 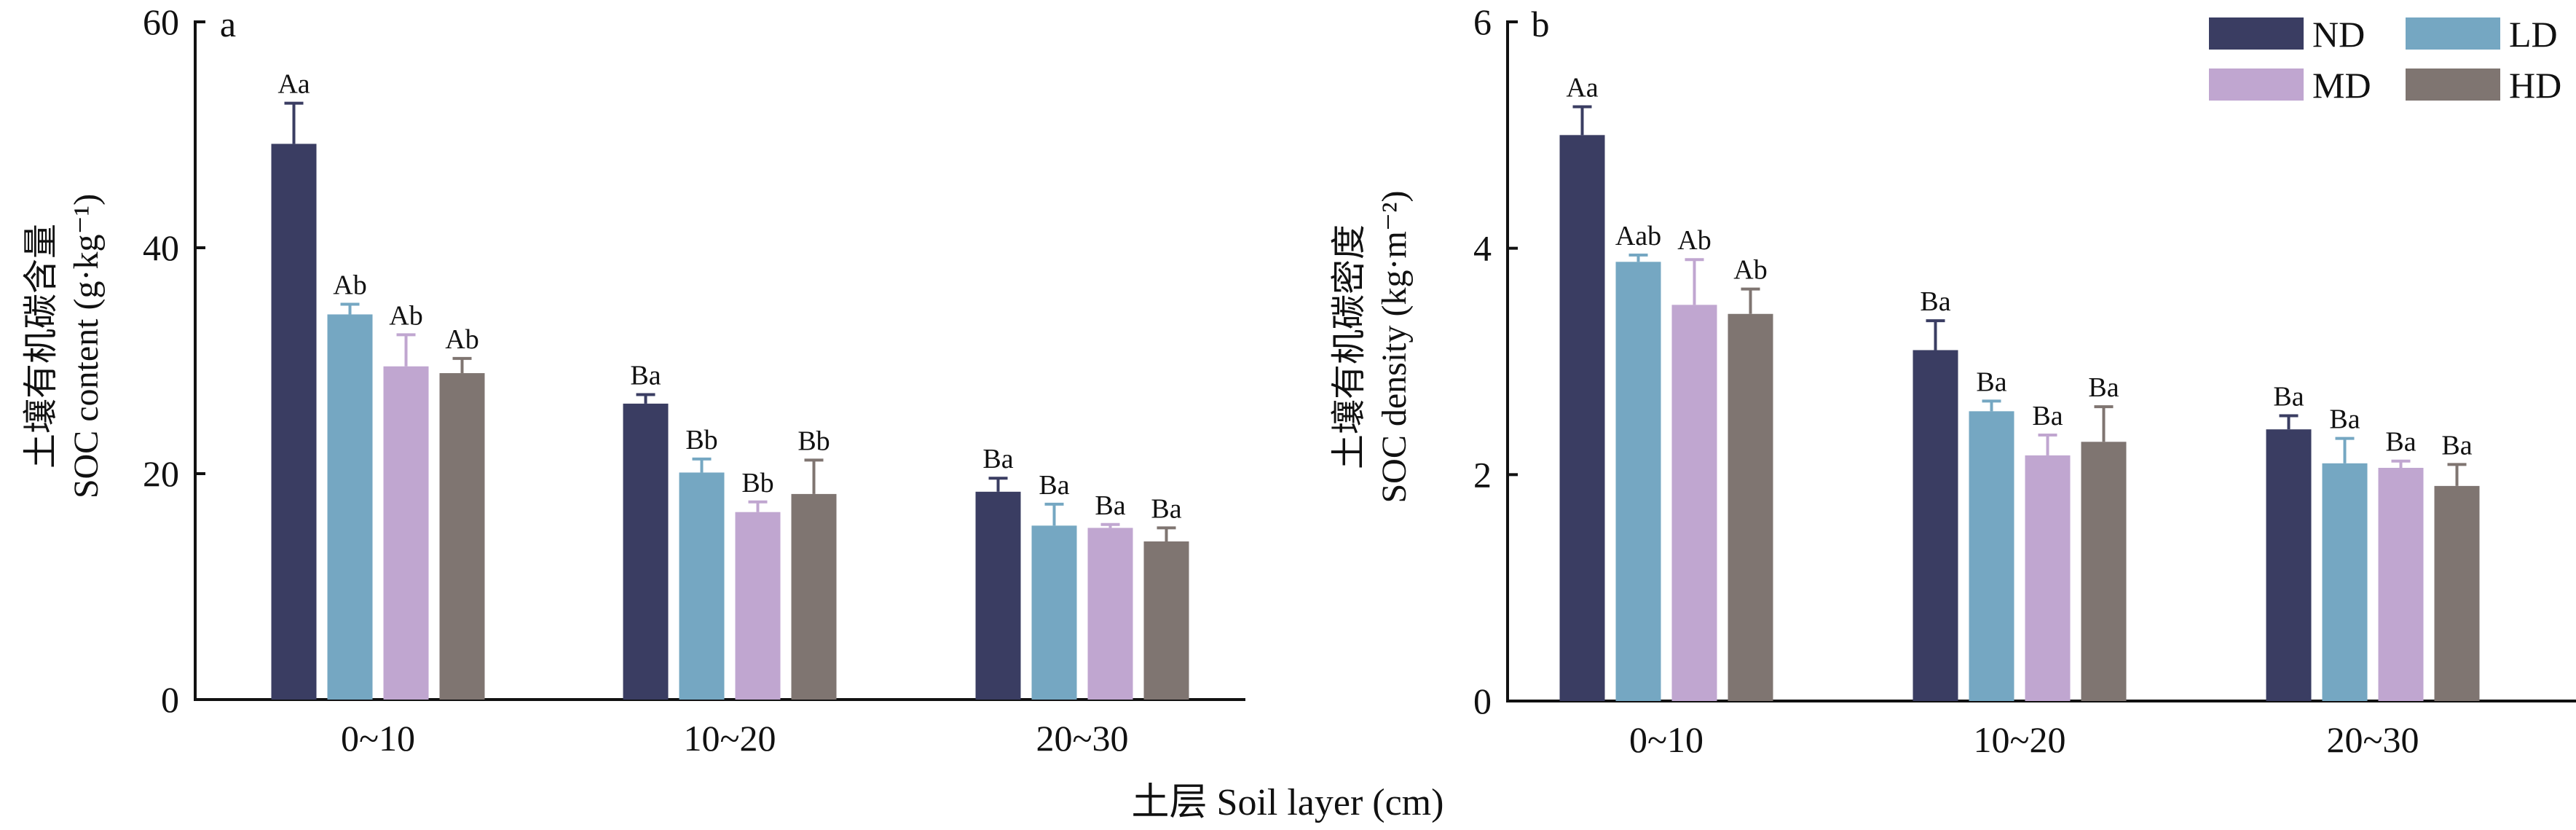 I want to click on y-axis-title-cn: 土壤有机碳含量, so click(x=41, y=346).